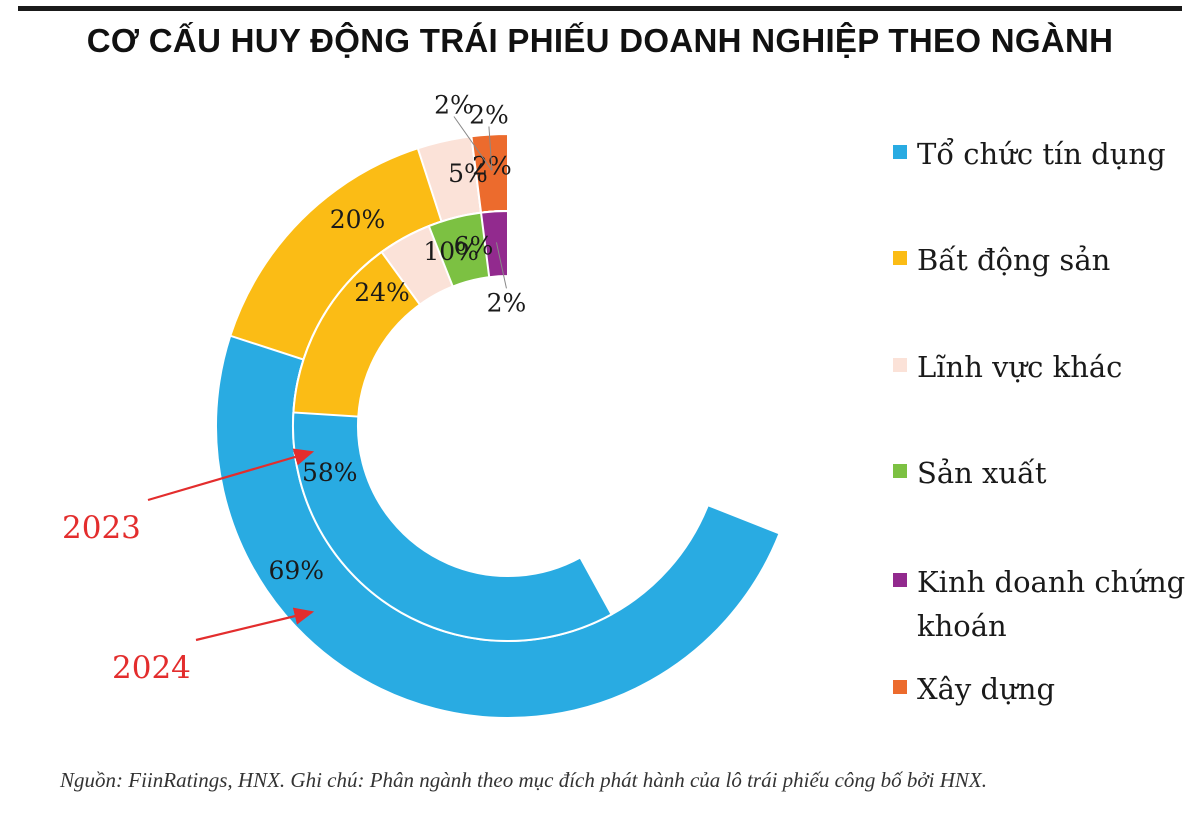 The height and width of the screenshot is (826, 1200). I want to click on inner-value-label-1: 24%, so click(382, 292).